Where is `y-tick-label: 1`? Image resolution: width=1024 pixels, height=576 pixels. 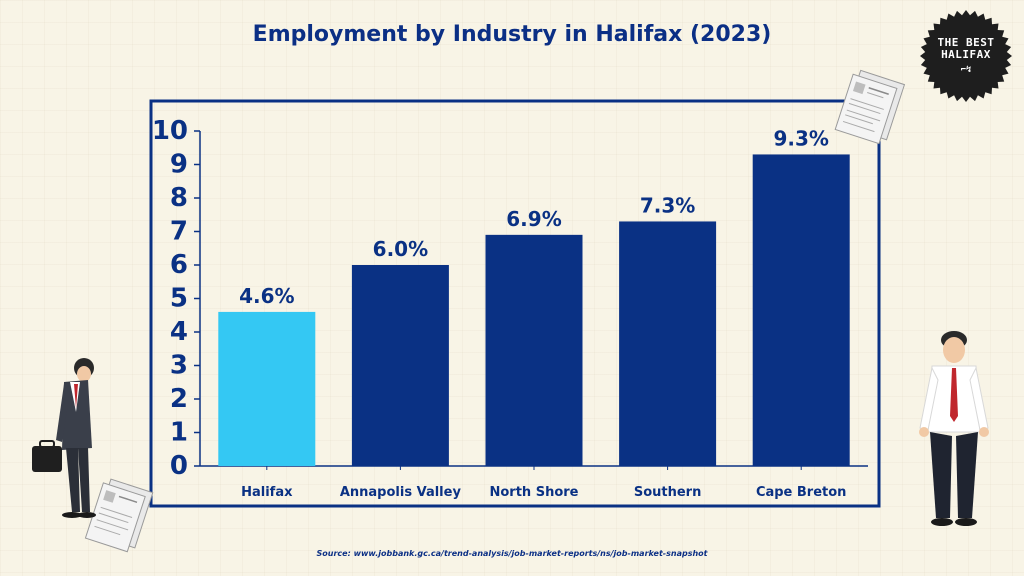 y-tick-label: 1 is located at coordinates (179, 433).